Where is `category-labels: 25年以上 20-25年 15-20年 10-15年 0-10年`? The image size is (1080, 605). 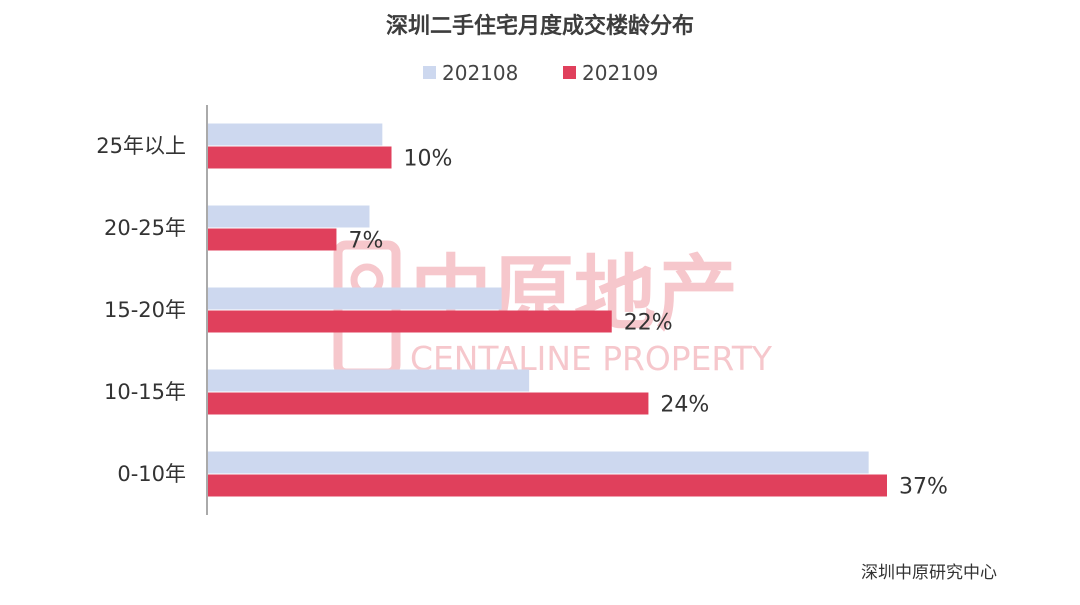
category-labels: 25年以上 20-25年 15-20年 10-15年 0-10年 is located at coordinates (141, 310).